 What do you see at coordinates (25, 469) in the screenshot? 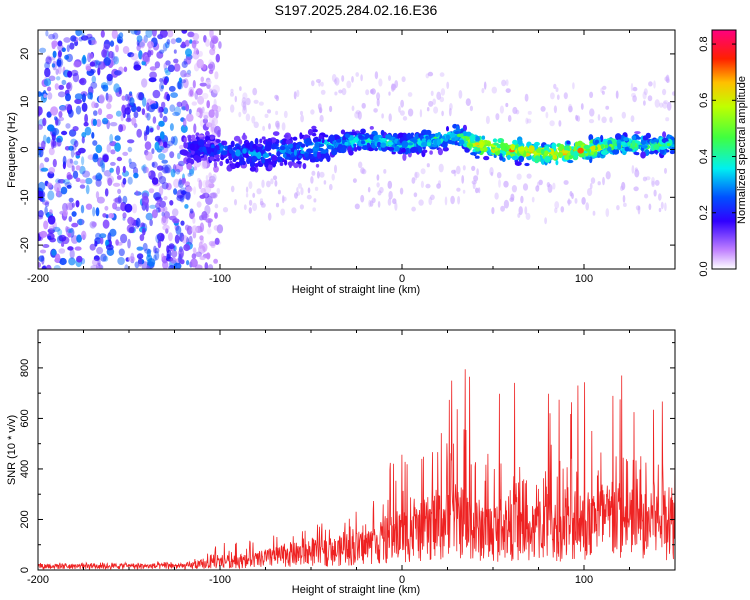
I see `y-tick-label: 400` at bounding box center [25, 469].